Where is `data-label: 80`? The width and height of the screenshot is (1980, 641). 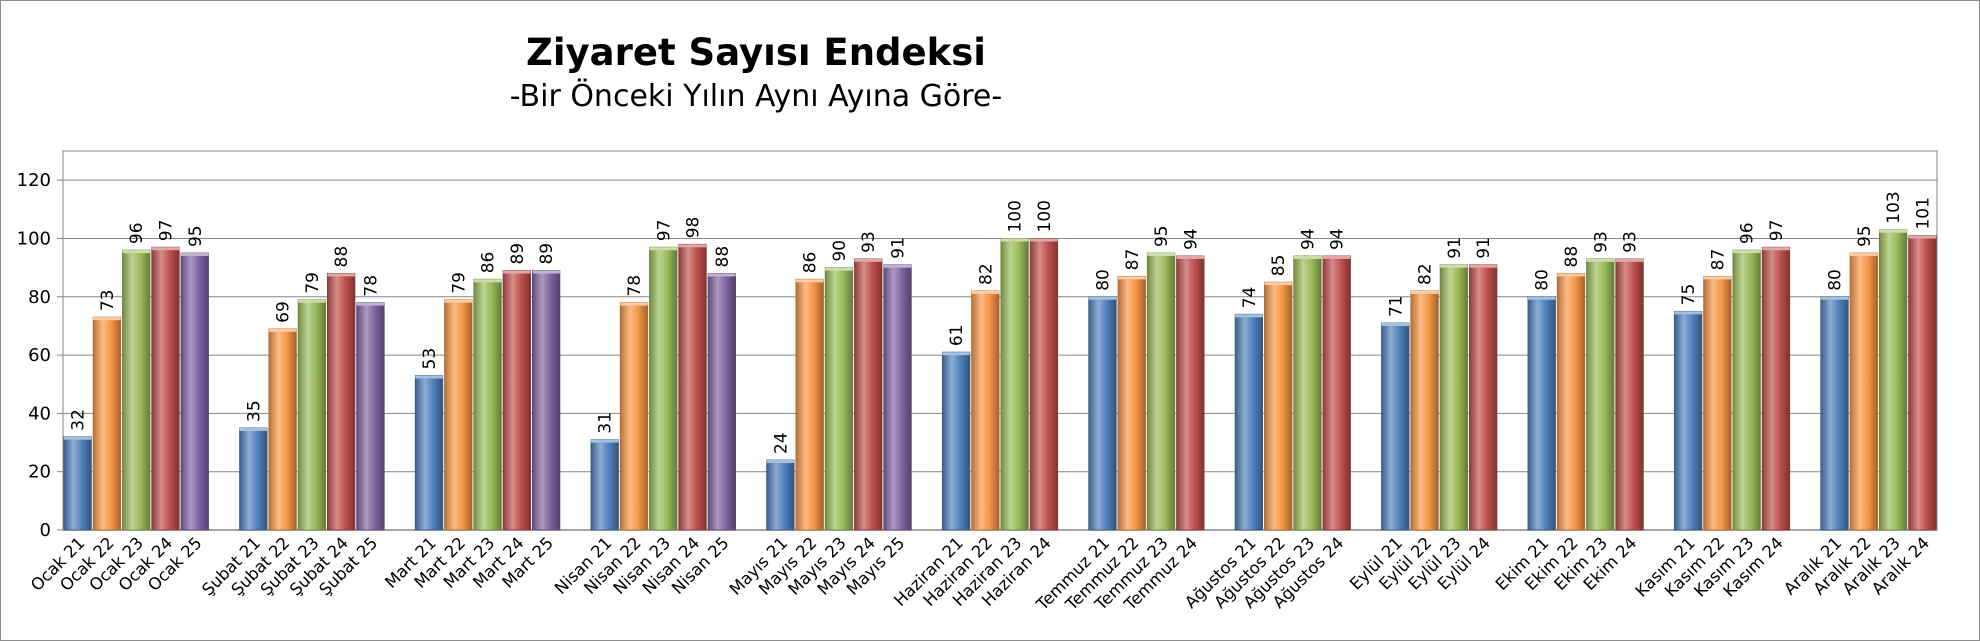 data-label: 80 is located at coordinates (1836, 280).